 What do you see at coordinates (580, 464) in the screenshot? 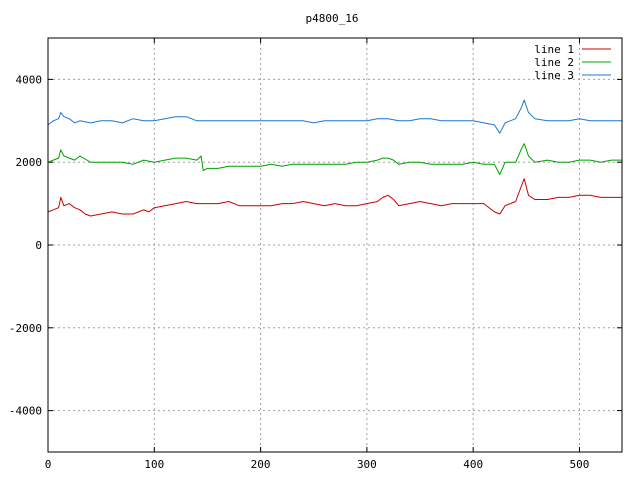
I see `x-tick-label: 500` at bounding box center [580, 464].